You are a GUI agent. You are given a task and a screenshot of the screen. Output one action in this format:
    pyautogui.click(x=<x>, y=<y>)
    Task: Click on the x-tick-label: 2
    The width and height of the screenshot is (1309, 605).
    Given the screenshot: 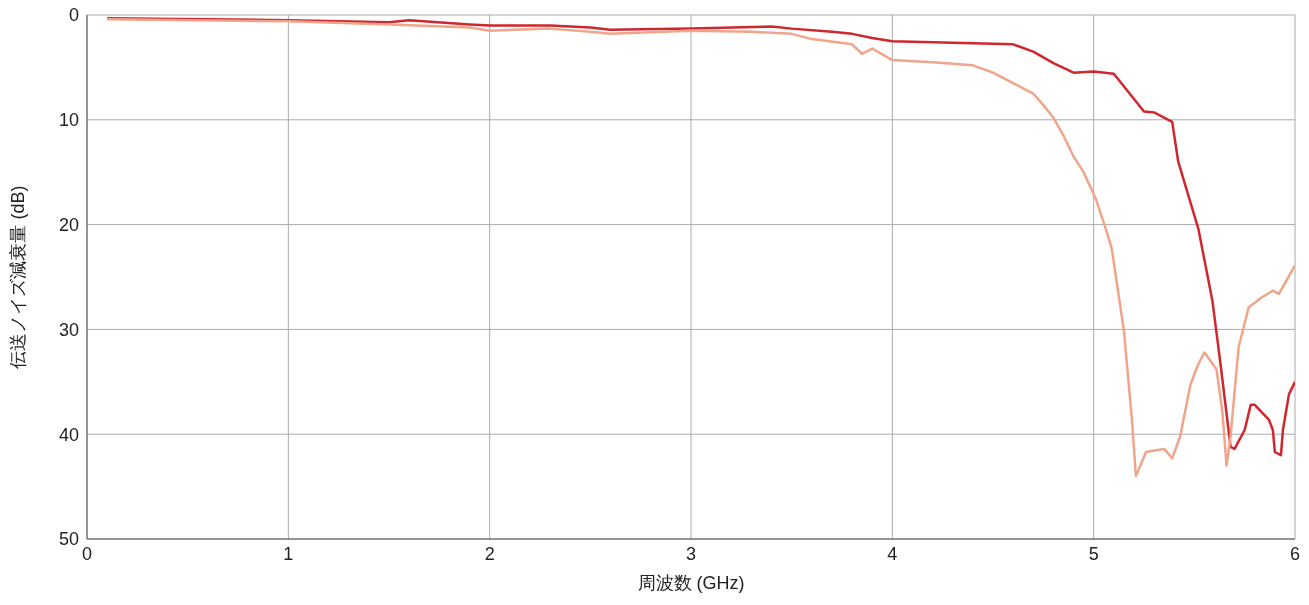 What is the action you would take?
    pyautogui.click(x=489, y=553)
    